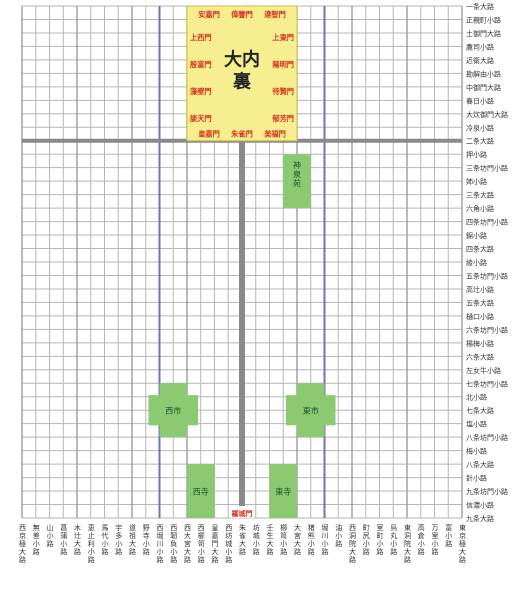 This screenshot has width=527, height=589. I want to click on label-char: 多, so click(118, 535).